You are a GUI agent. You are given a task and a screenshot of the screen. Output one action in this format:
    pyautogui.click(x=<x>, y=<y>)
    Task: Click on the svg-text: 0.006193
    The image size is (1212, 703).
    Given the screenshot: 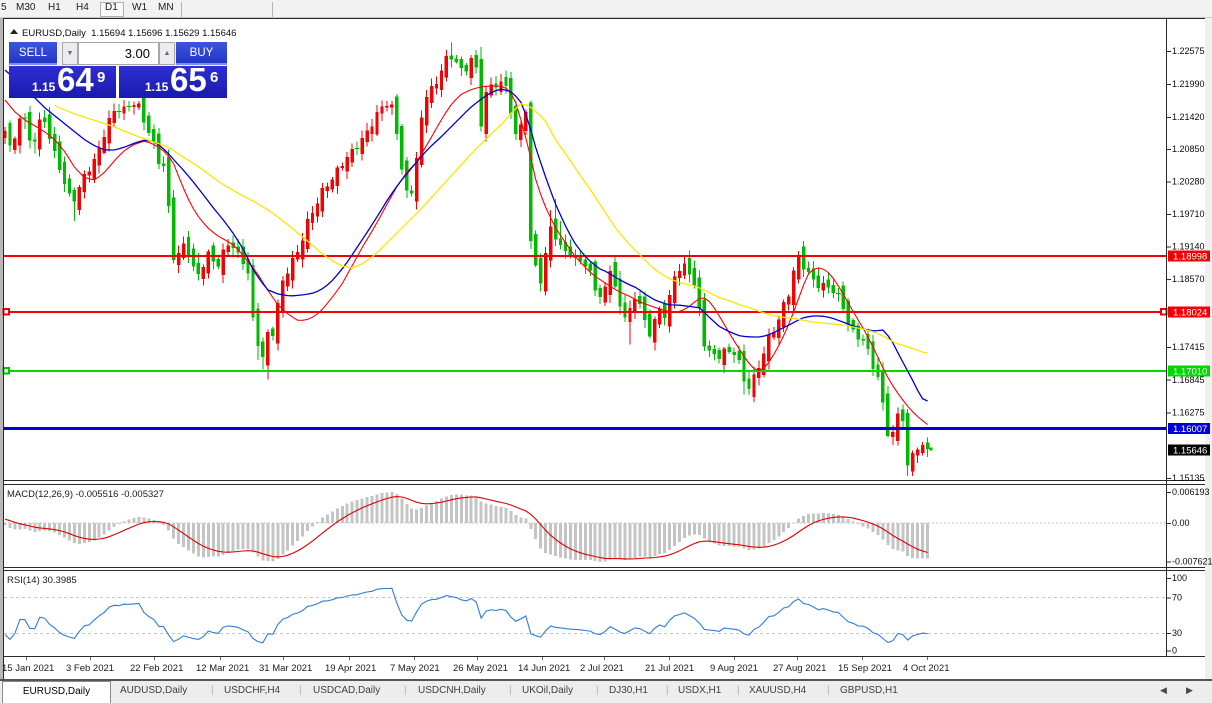 What is the action you would take?
    pyautogui.click(x=1191, y=492)
    